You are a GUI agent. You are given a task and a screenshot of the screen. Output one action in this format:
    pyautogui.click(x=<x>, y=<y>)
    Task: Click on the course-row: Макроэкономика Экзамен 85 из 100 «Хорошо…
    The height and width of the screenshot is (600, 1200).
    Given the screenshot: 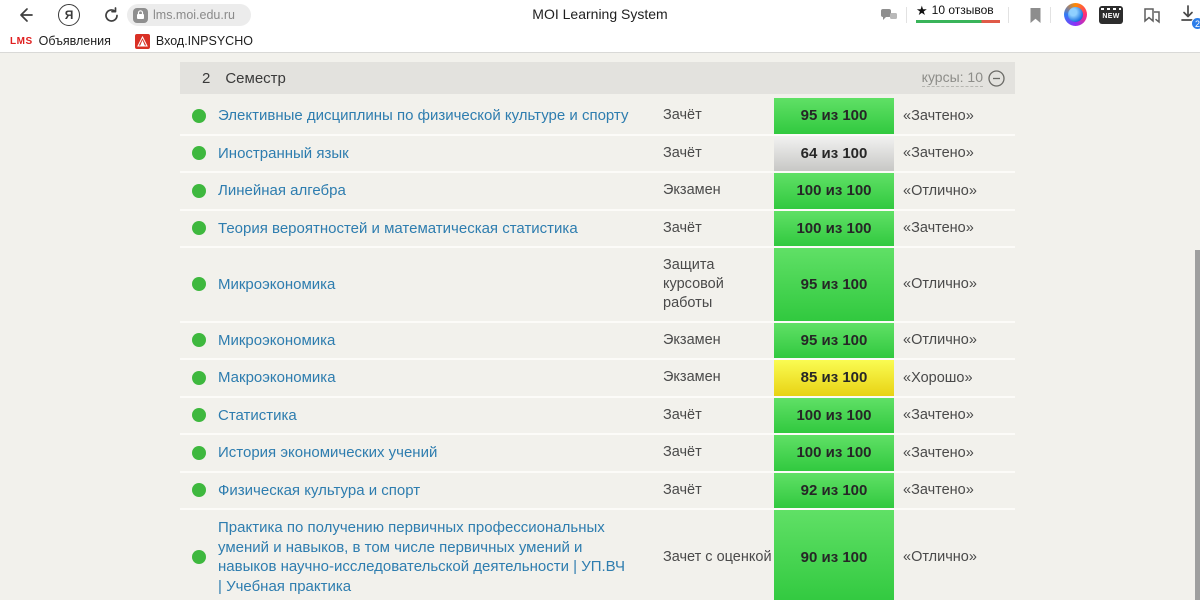 What is the action you would take?
    pyautogui.click(x=597, y=379)
    